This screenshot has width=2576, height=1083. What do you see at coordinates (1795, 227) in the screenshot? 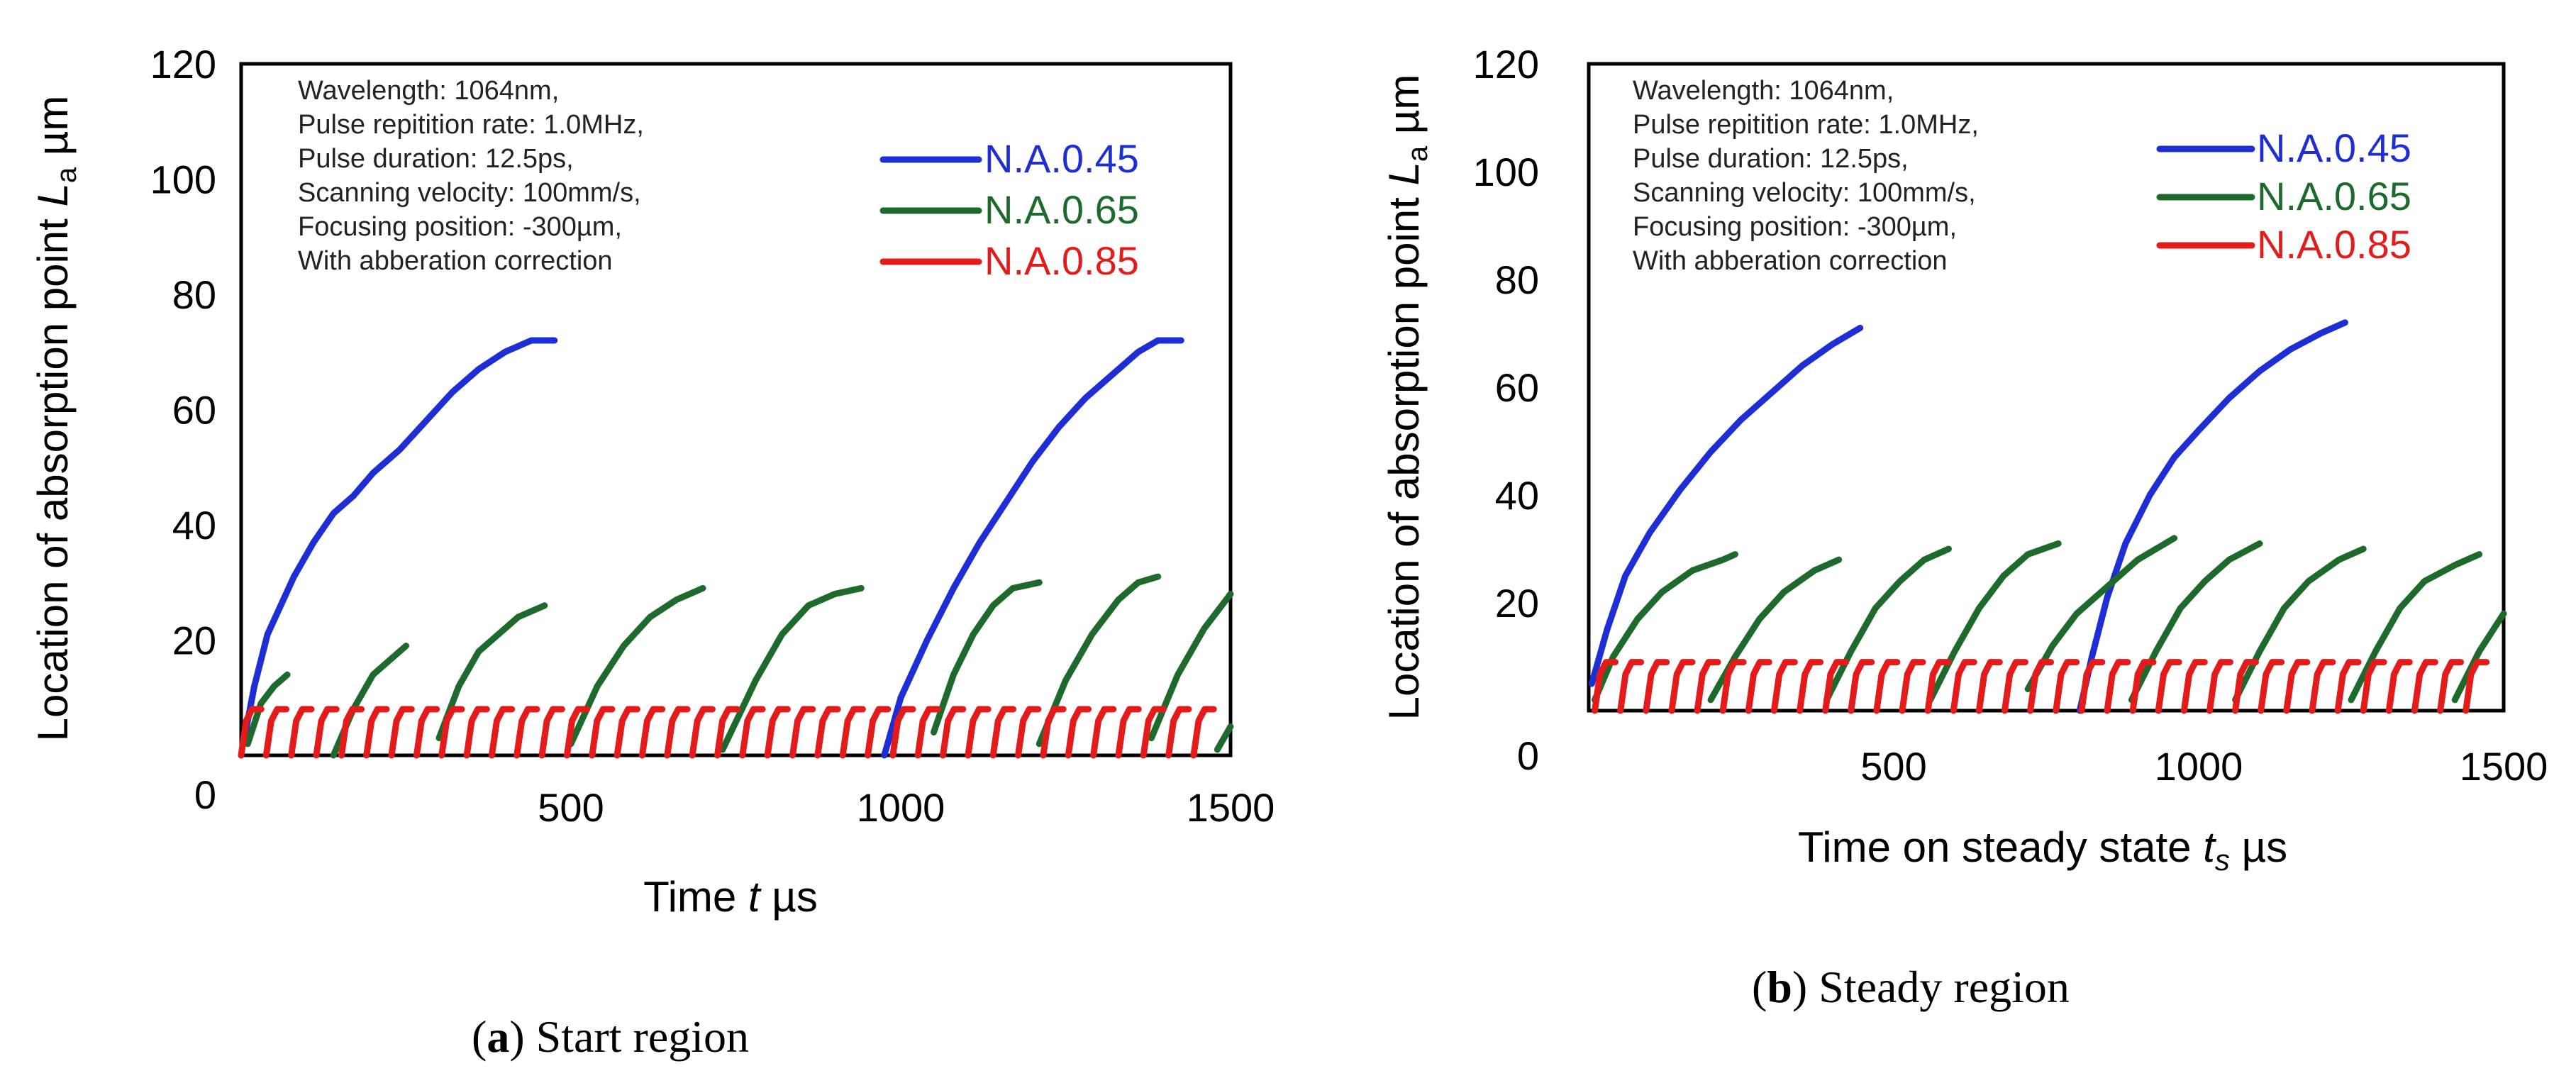
I see `annotation-line: Focusing position: -300µm,` at bounding box center [1795, 227].